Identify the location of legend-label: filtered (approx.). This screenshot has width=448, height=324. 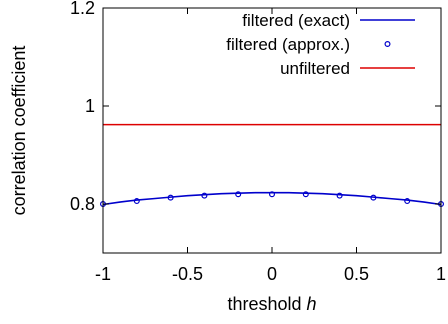
(288, 44).